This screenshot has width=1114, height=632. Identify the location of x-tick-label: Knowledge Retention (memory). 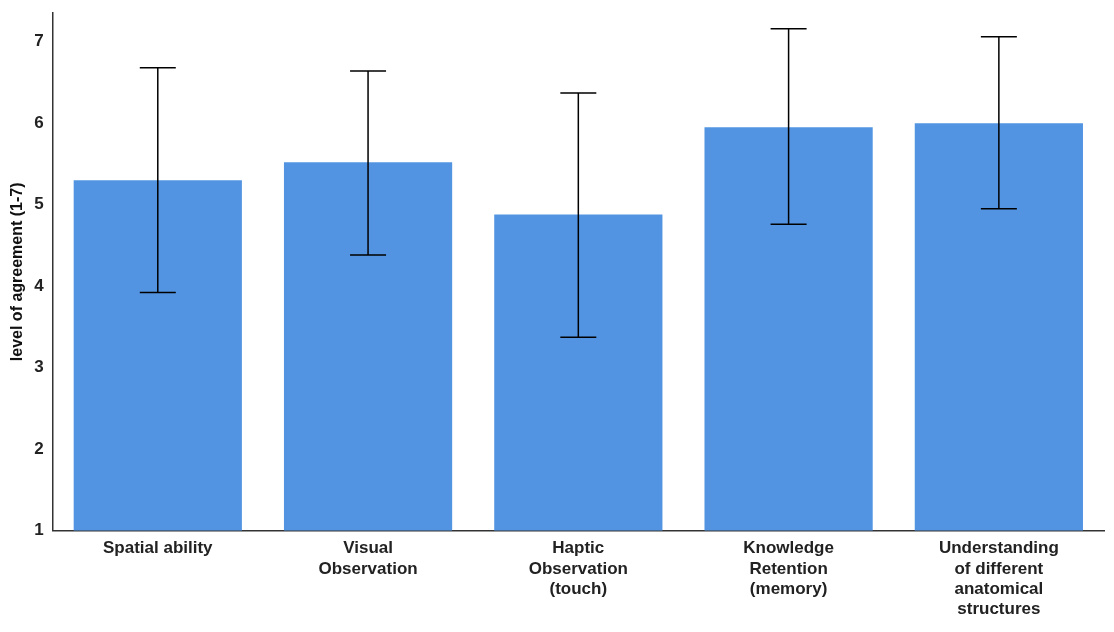
(788, 568).